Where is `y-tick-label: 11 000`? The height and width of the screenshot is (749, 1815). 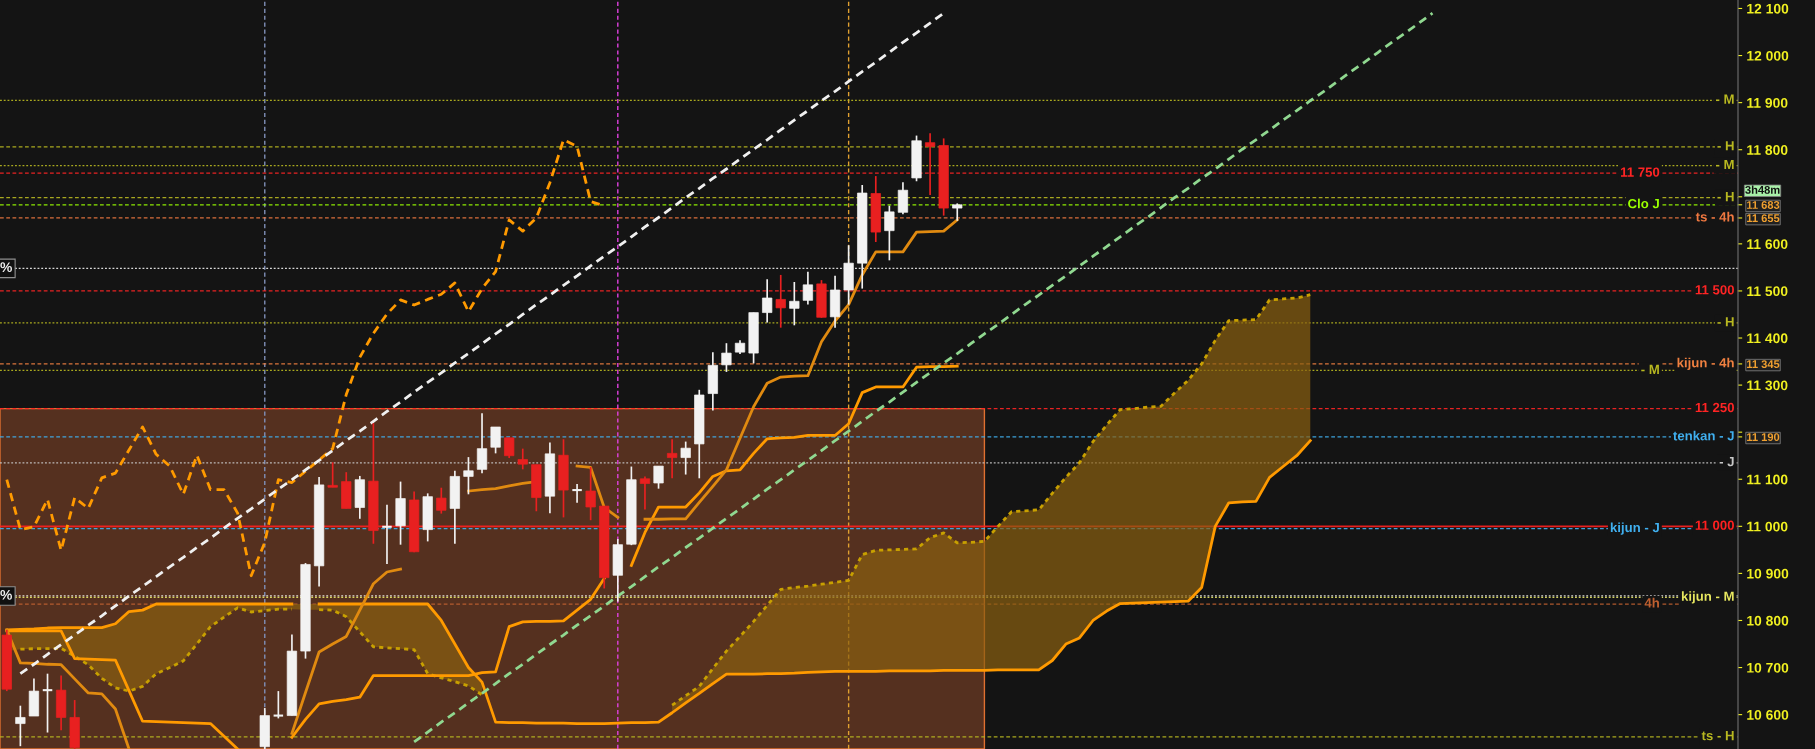 y-tick-label: 11 000 is located at coordinates (1767, 526).